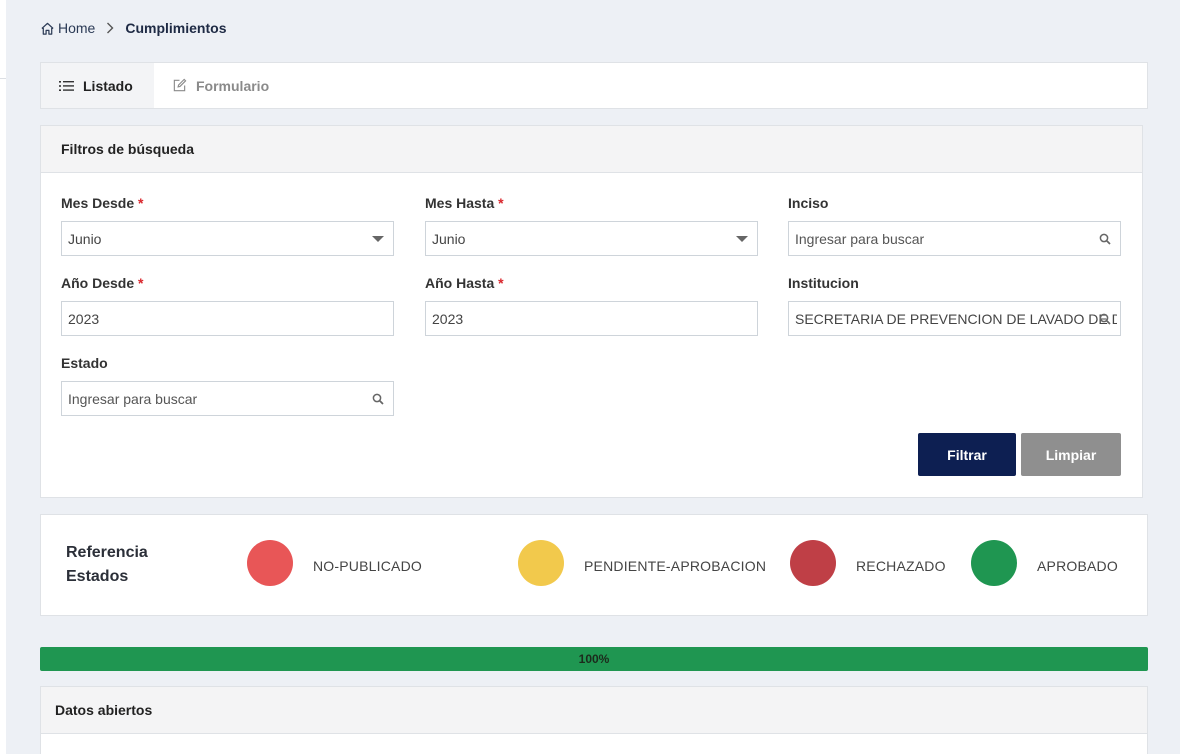 Image resolution: width=1180 pixels, height=754 pixels. What do you see at coordinates (994, 563) in the screenshot?
I see `status-dot-aprobado` at bounding box center [994, 563].